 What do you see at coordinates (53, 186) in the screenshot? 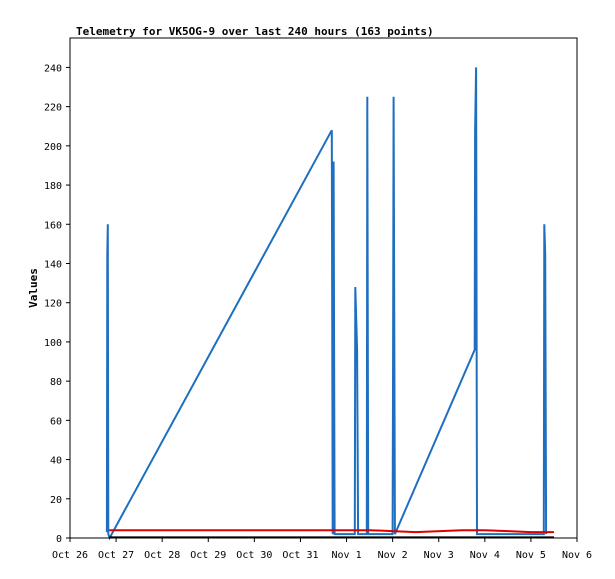
I see `y-tick-label: 180` at bounding box center [53, 186].